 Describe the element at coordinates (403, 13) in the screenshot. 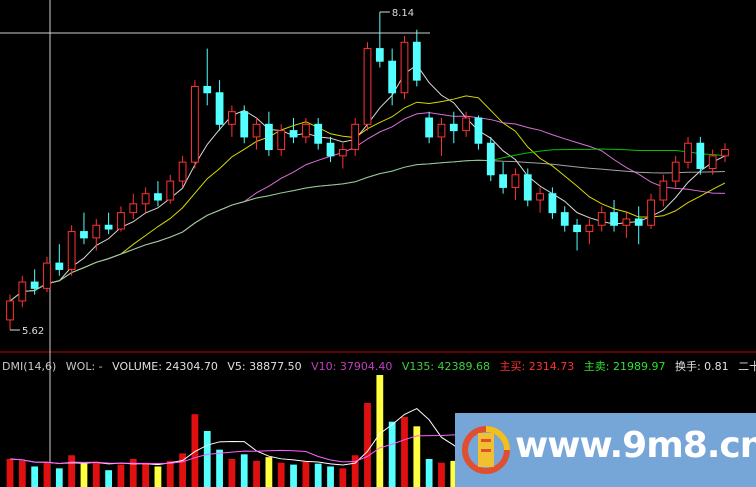

I see `price-high-label: 8.14` at that location.